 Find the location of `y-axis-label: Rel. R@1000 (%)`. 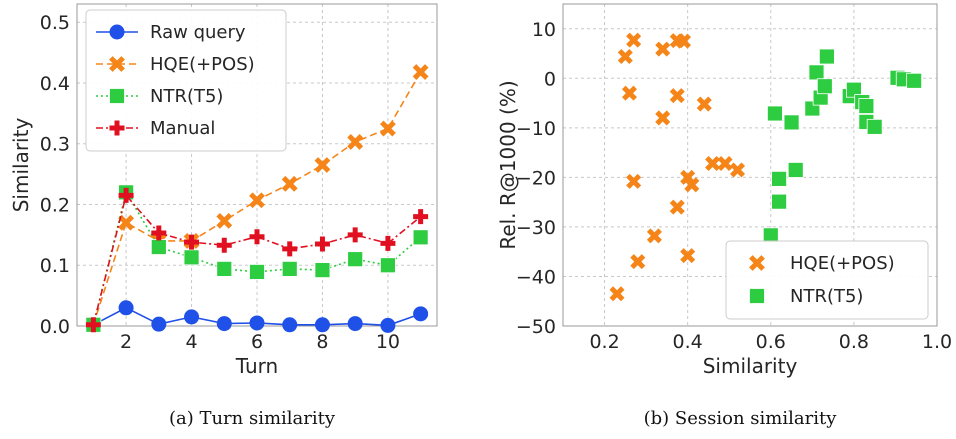

y-axis-label: Rel. R@1000 (%) is located at coordinates (508, 164).